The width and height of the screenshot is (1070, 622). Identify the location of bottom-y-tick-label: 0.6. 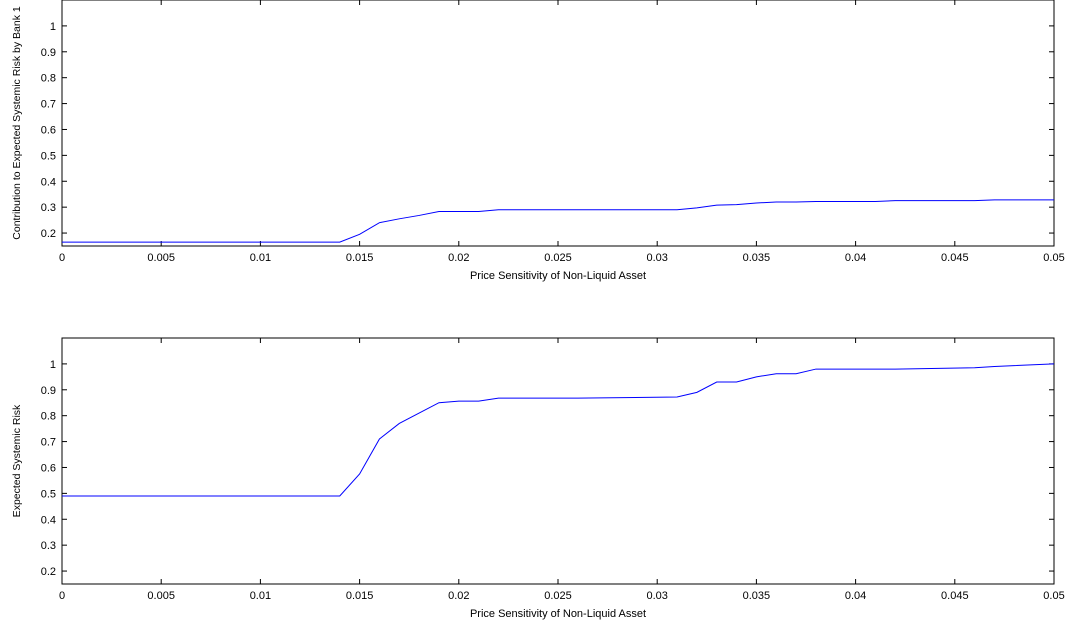
(48, 468).